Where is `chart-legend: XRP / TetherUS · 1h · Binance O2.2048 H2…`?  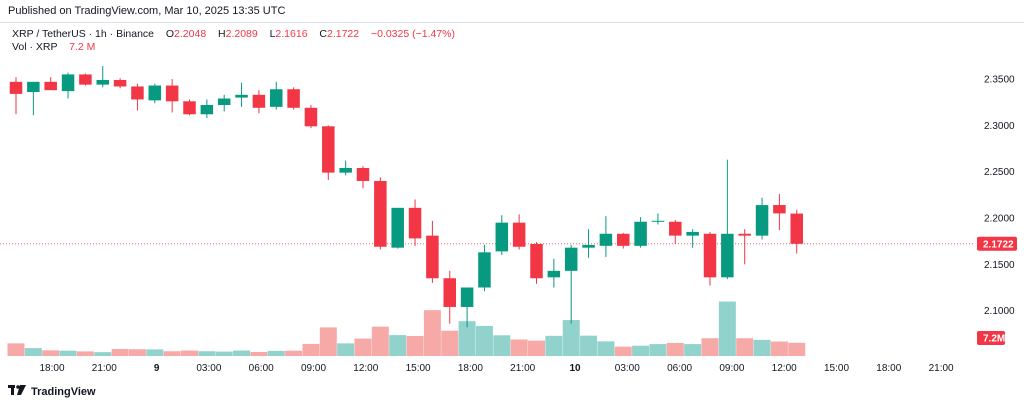
chart-legend: XRP / TetherUS · 1h · Binance O2.2048 H2… is located at coordinates (233, 41).